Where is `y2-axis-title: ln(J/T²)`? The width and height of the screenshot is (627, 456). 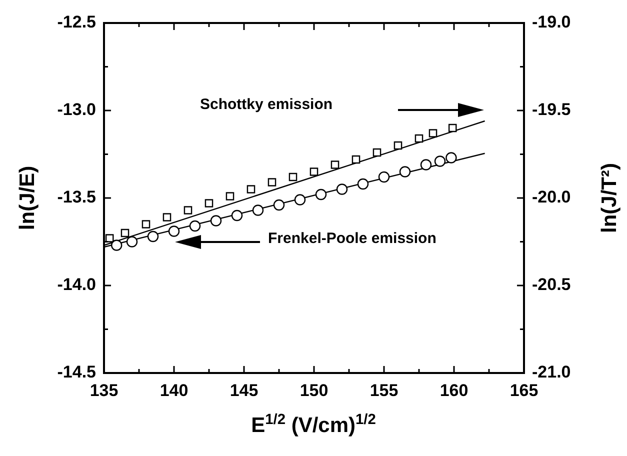
y2-axis-title: ln(J/T²) is located at coordinates (610, 198).